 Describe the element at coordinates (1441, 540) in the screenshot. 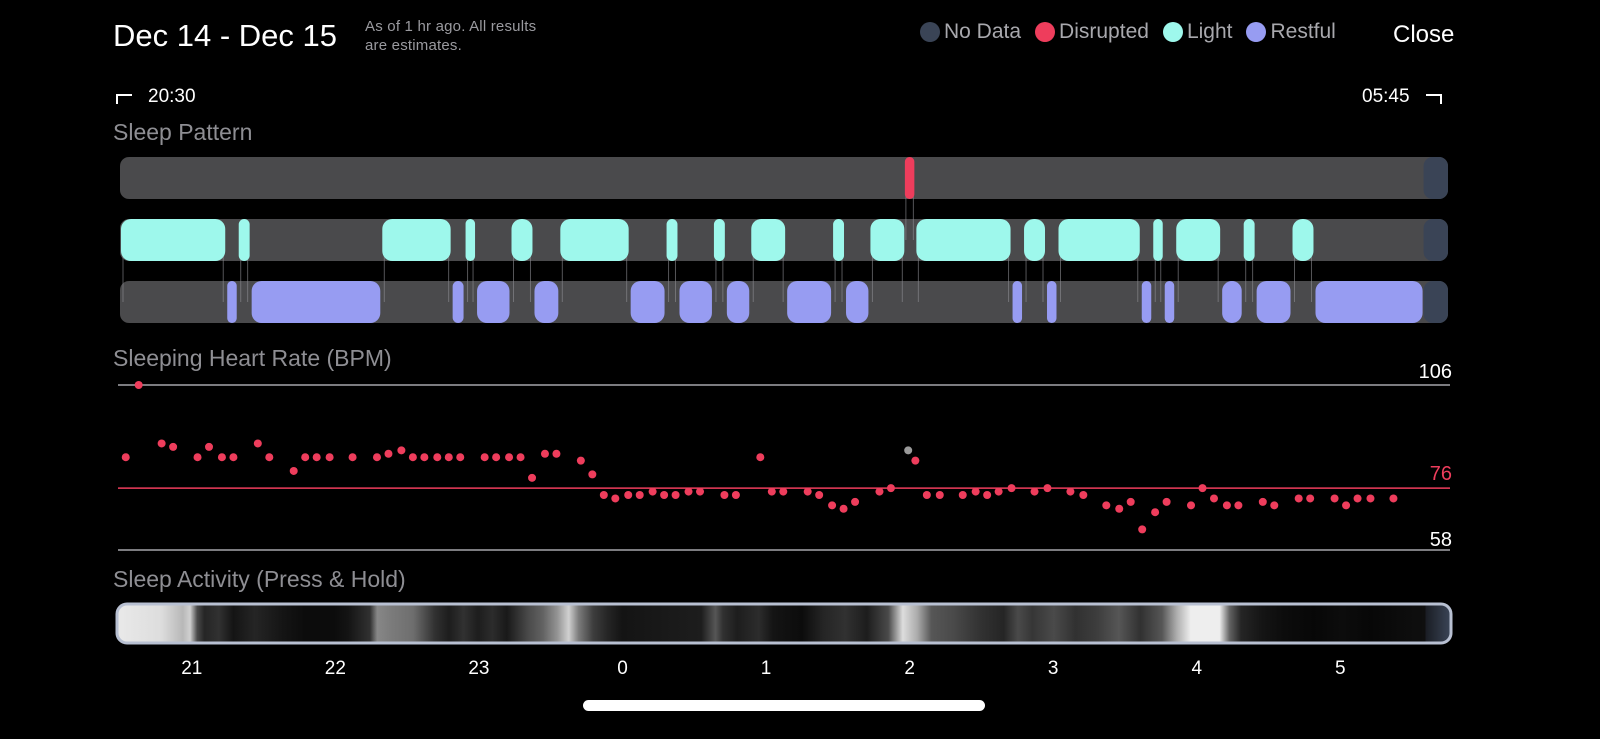

I see `hr-min-label: 58` at that location.